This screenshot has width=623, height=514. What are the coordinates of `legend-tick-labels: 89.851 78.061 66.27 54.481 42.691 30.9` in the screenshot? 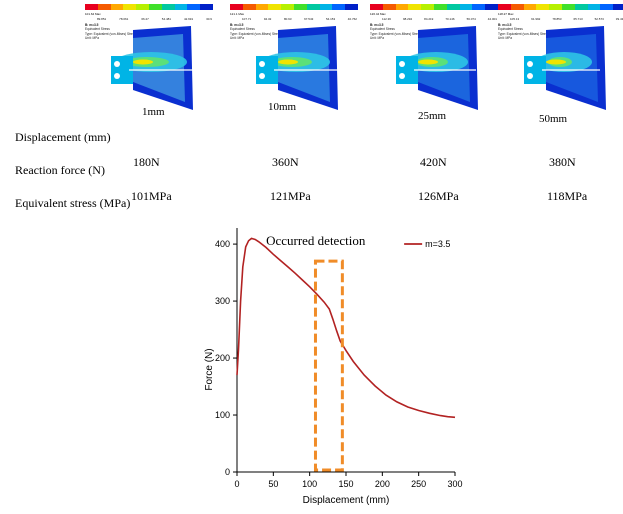 It's located at (154, 19).